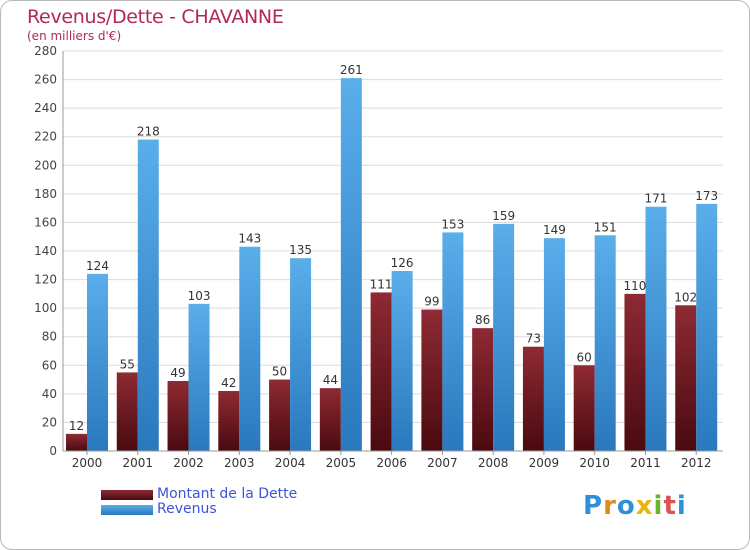  Describe the element at coordinates (239, 463) in the screenshot. I see `x-tick-label: 2003` at that location.